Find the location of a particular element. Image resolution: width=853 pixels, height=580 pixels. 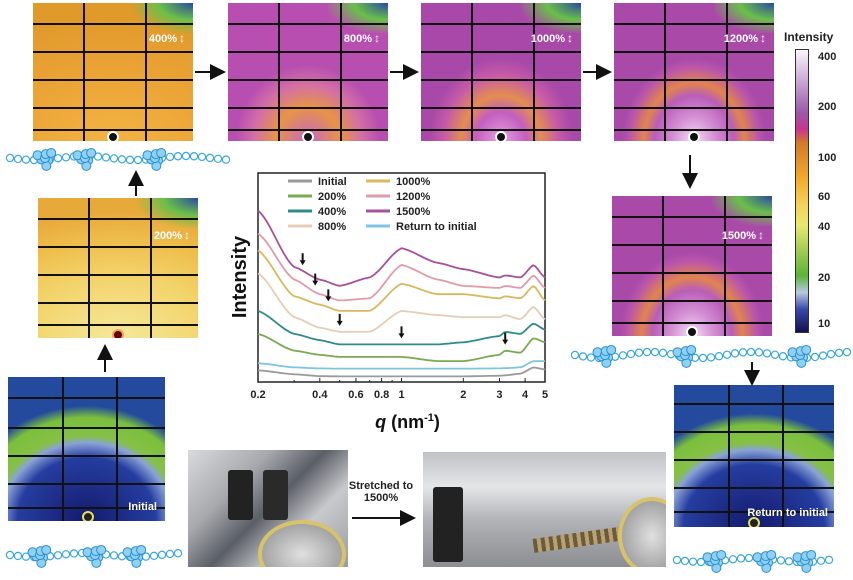

saxs-panel-1200: 1200% ↕ is located at coordinates (694, 72).